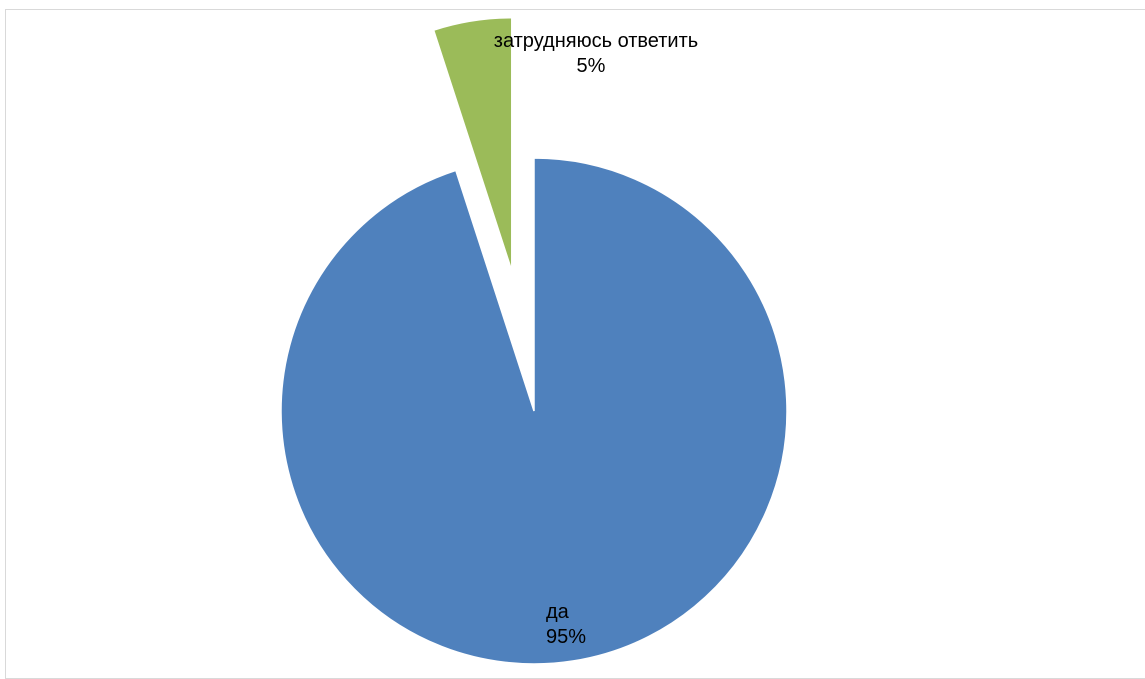 The width and height of the screenshot is (1145, 679). What do you see at coordinates (558, 612) in the screenshot?
I see `slice-label-yes-name: да` at bounding box center [558, 612].